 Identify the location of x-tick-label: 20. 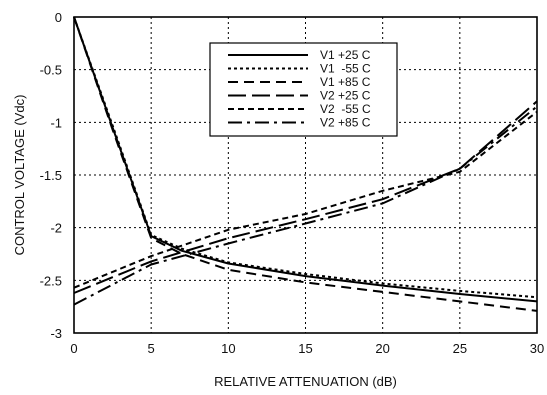
(382, 348).